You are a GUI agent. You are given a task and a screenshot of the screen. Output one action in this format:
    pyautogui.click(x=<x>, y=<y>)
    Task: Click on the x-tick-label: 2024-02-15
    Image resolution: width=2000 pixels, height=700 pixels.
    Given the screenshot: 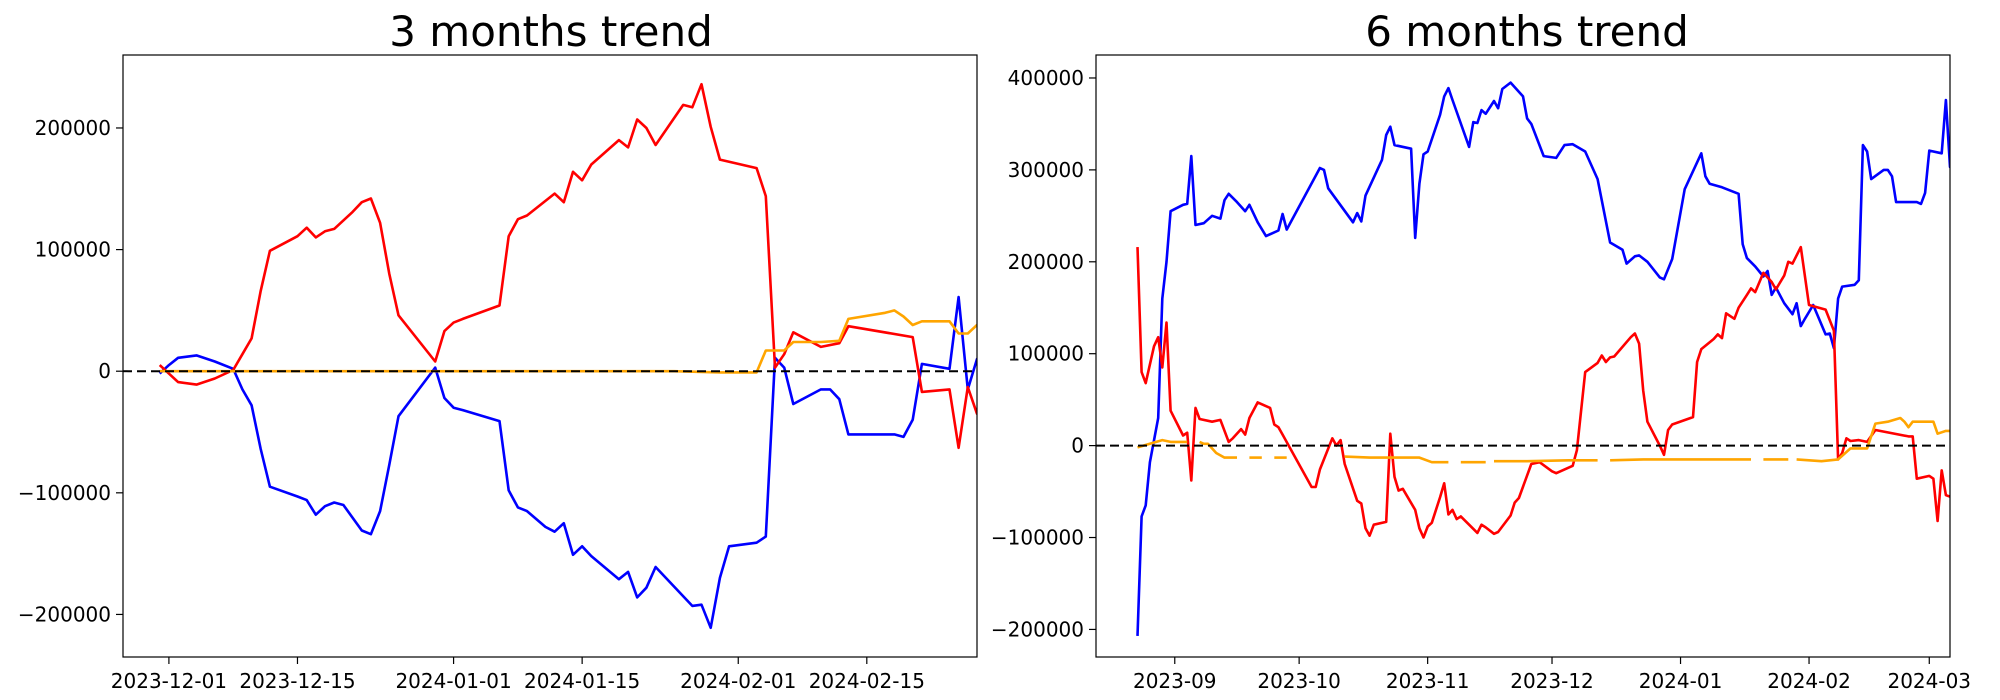 What is the action you would take?
    pyautogui.click(x=867, y=681)
    